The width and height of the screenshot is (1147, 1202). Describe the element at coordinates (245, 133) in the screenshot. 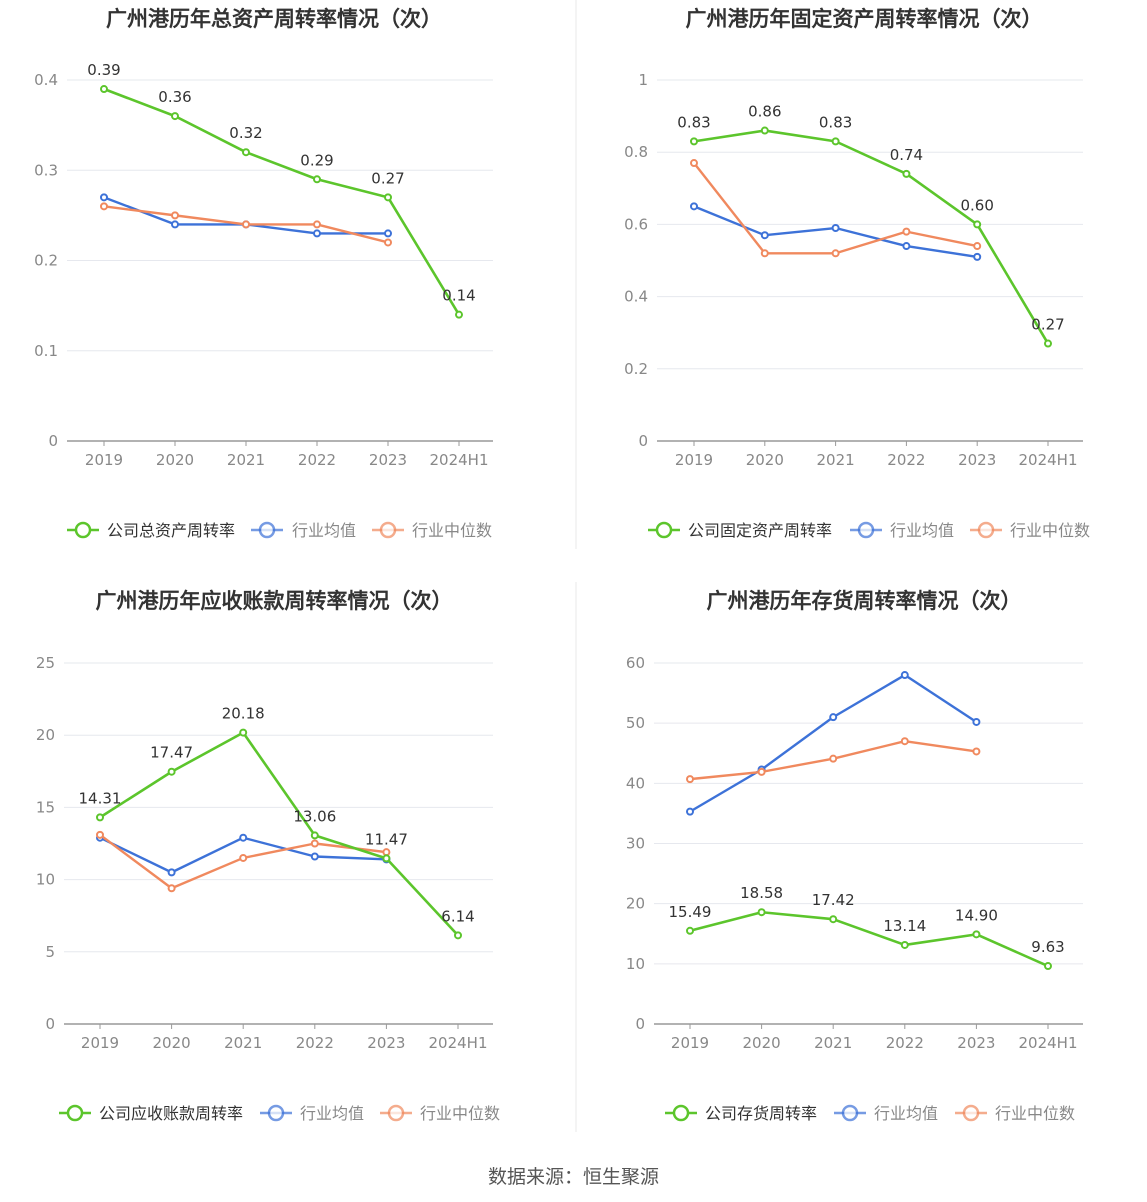

I see `chart-1-data-label: 0.32` at that location.